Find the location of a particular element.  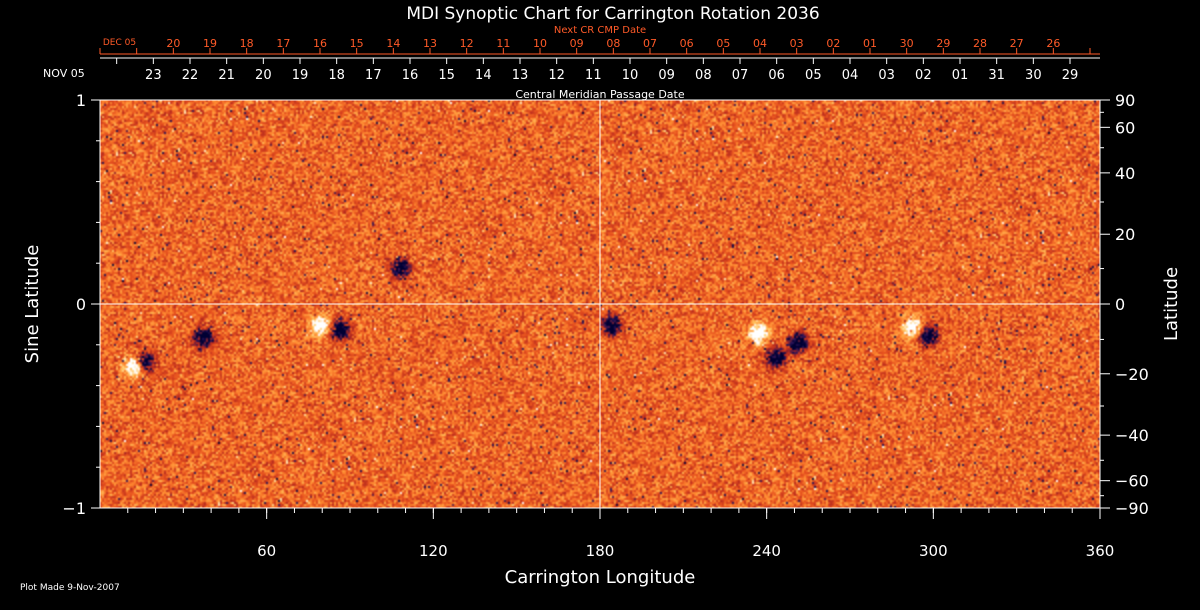

y-right-tick-label: 20 is located at coordinates (1125, 234).